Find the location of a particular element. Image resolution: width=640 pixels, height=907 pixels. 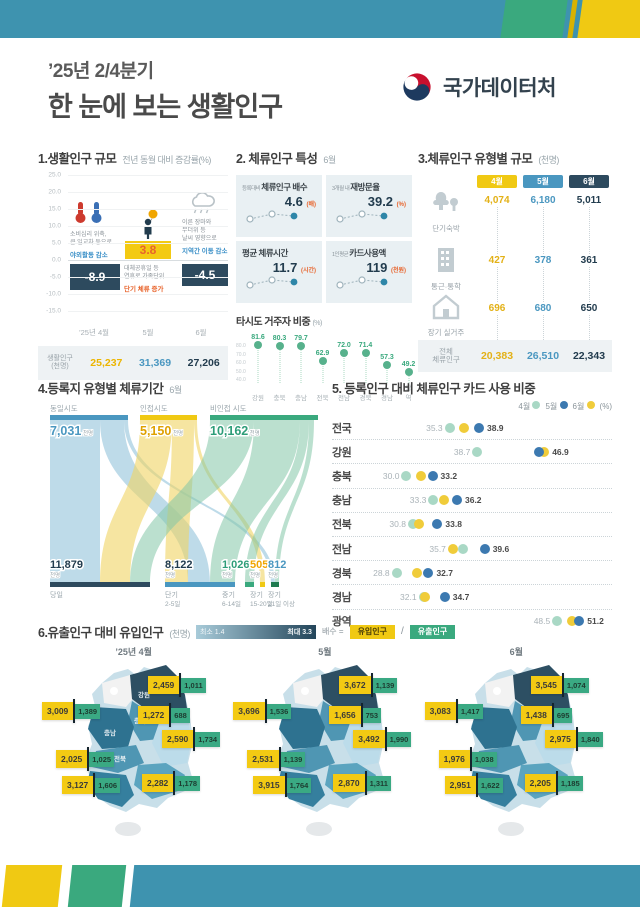

s5-legend: 4월 5월 6월 (%) is located at coordinates (472, 406).